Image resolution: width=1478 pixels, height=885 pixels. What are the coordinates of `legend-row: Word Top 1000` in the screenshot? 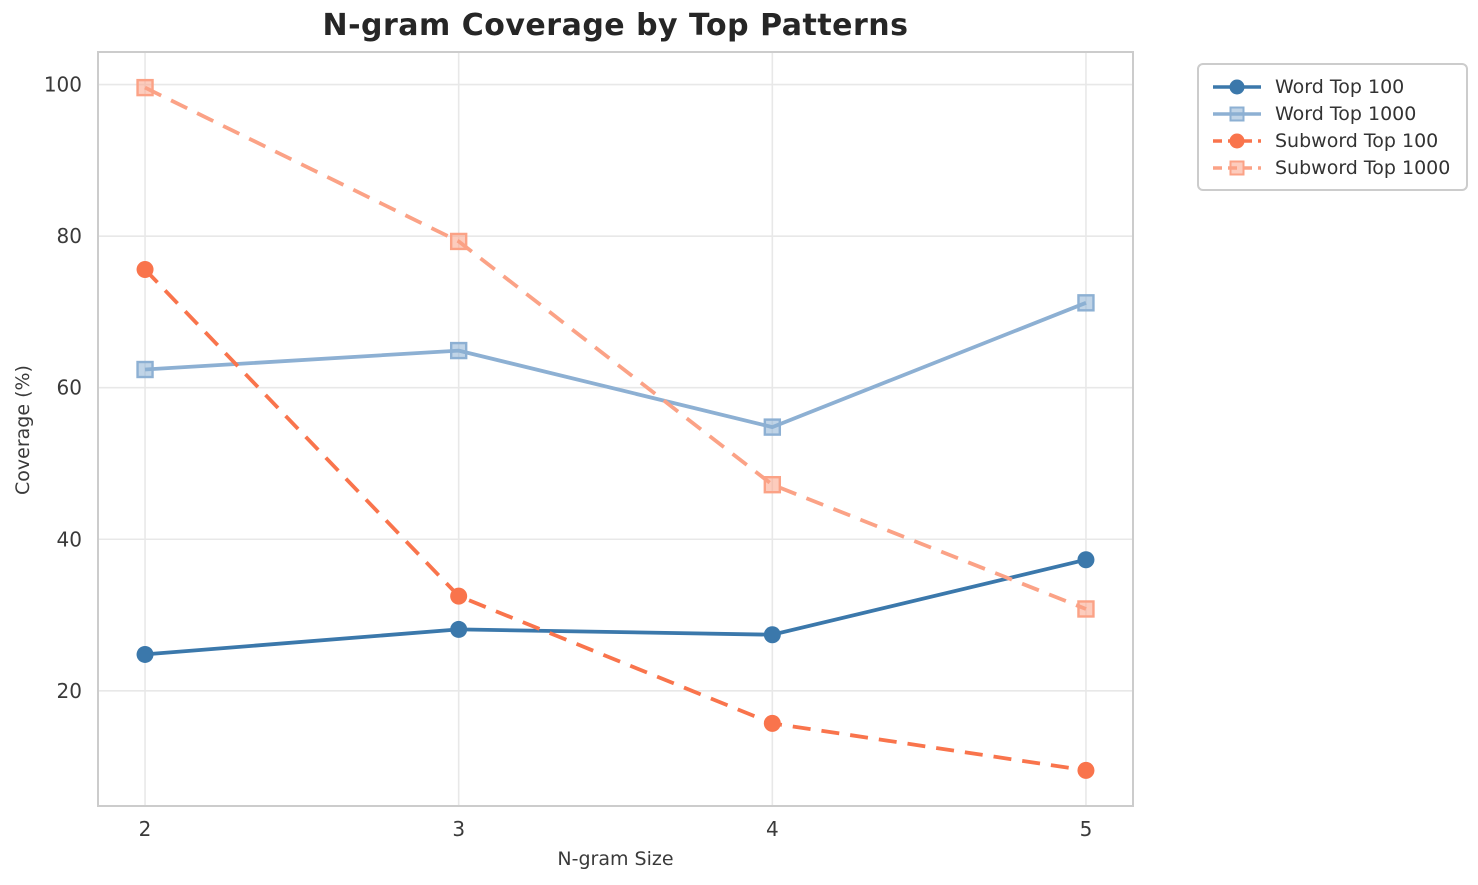 It's located at (1332, 114).